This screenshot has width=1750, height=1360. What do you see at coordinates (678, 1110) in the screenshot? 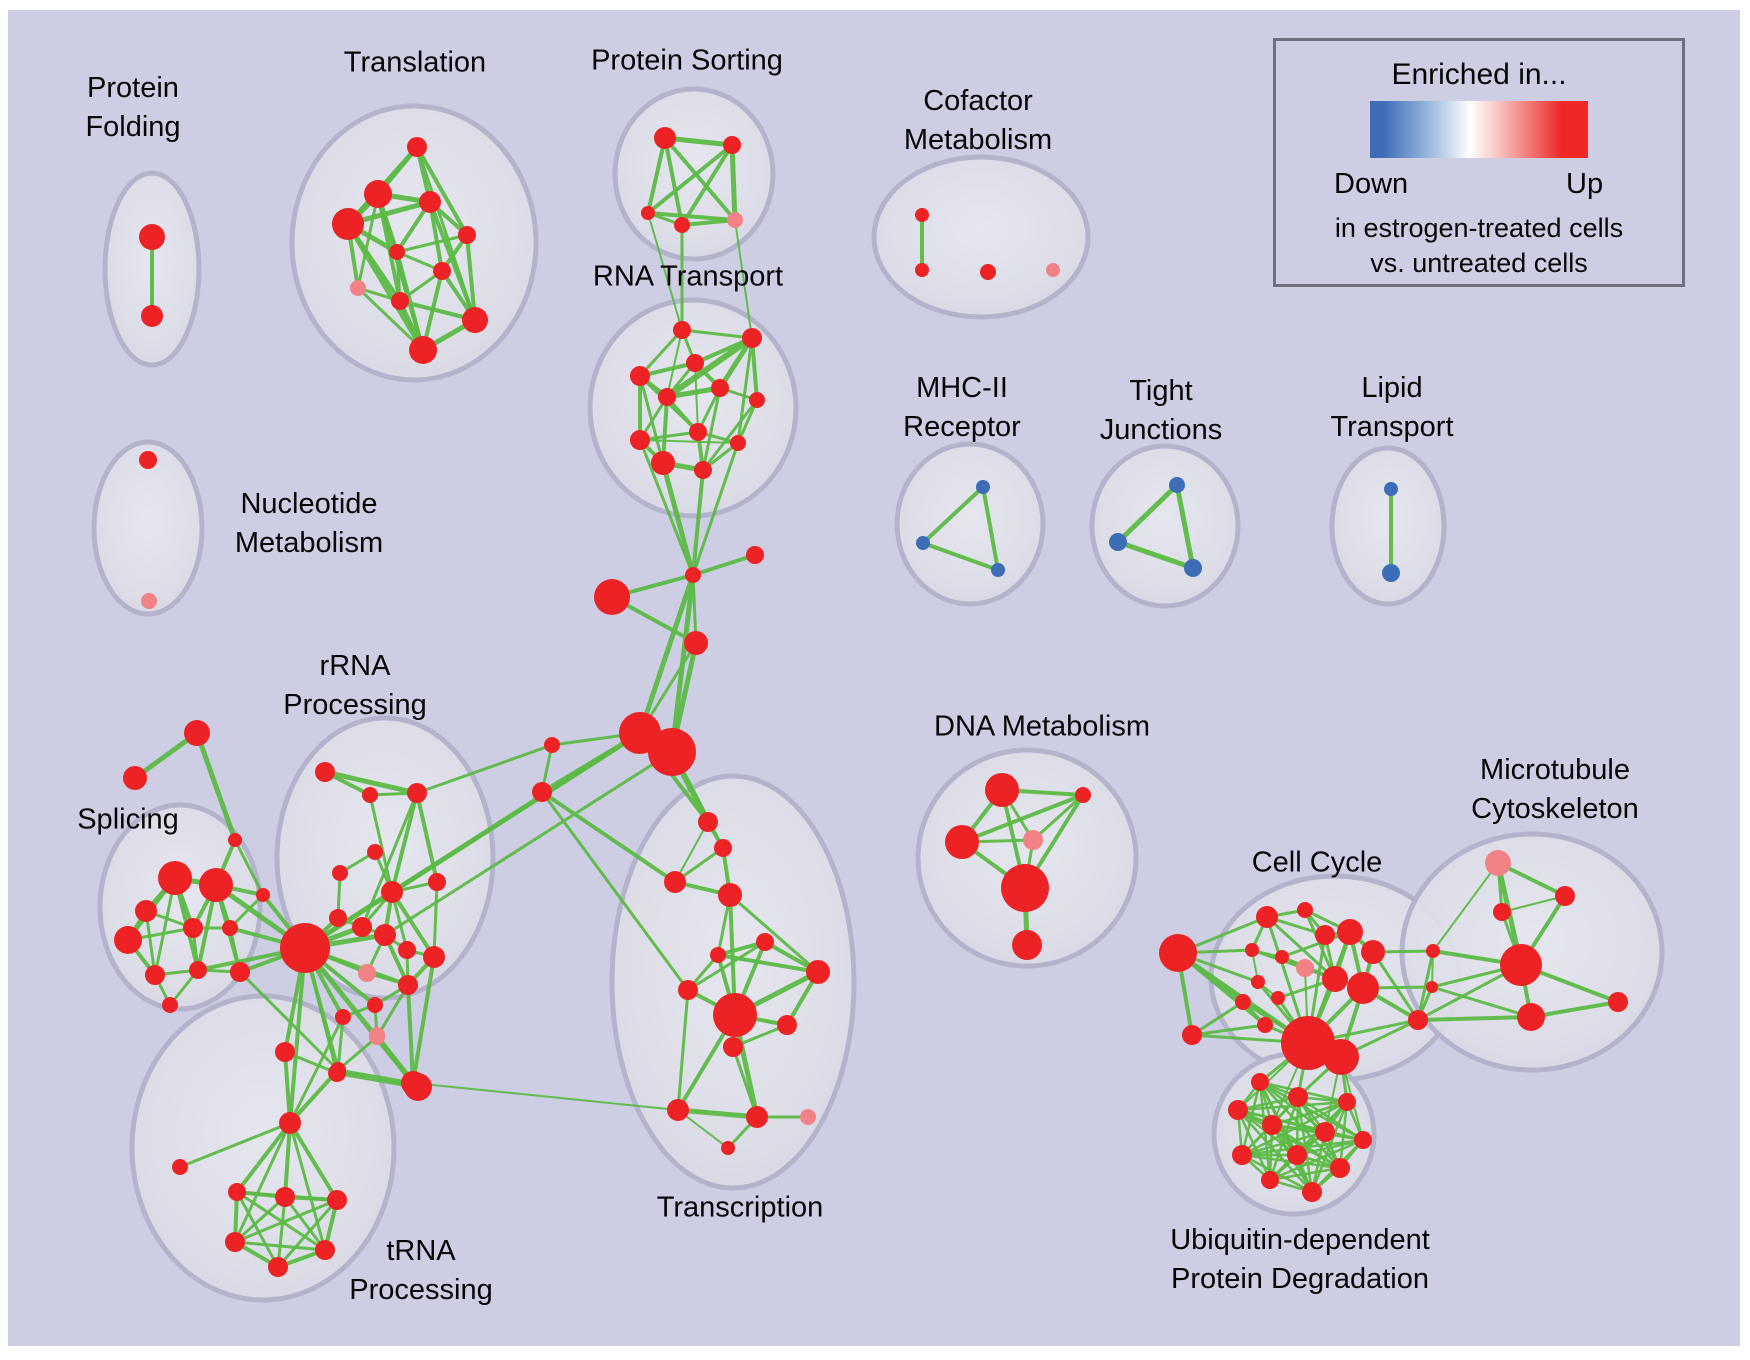
I see `network-node-tc12` at bounding box center [678, 1110].